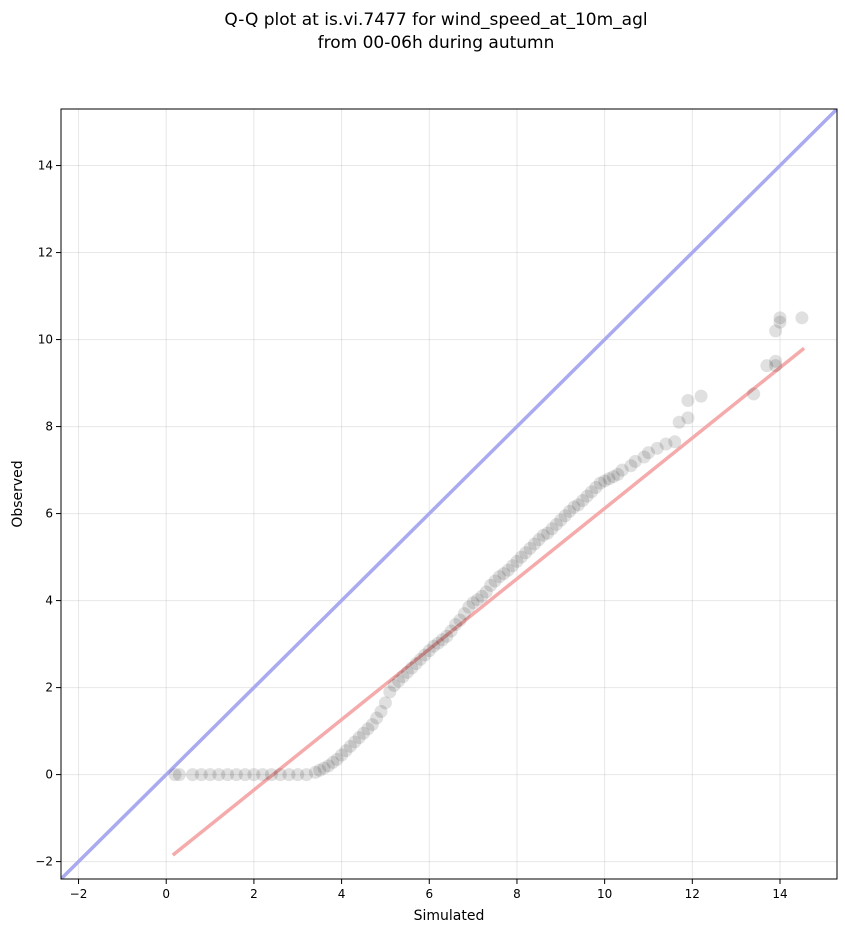  I want to click on y-tick-label: 10, so click(45, 340).